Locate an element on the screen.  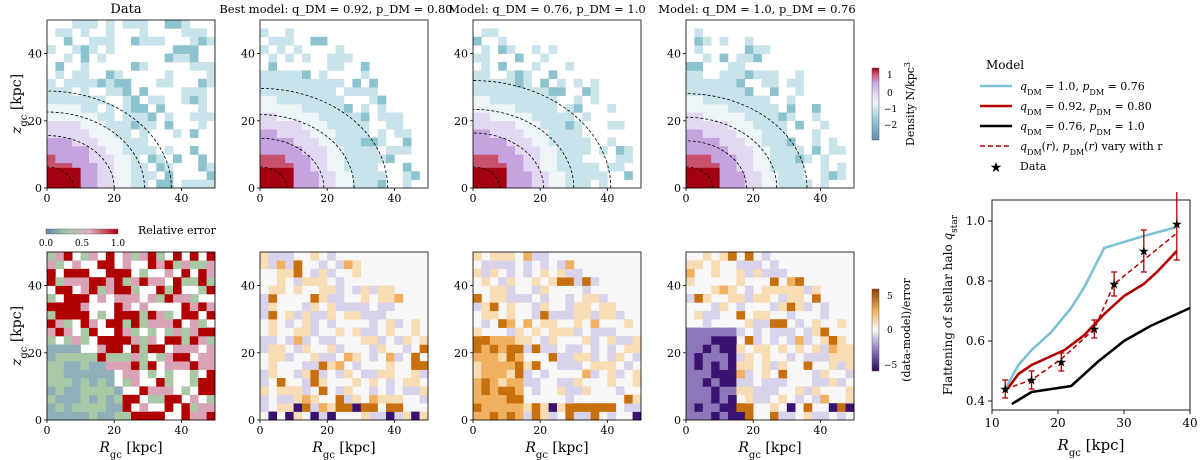
legend-swatch-data-star: ★ is located at coordinates (996, 168).